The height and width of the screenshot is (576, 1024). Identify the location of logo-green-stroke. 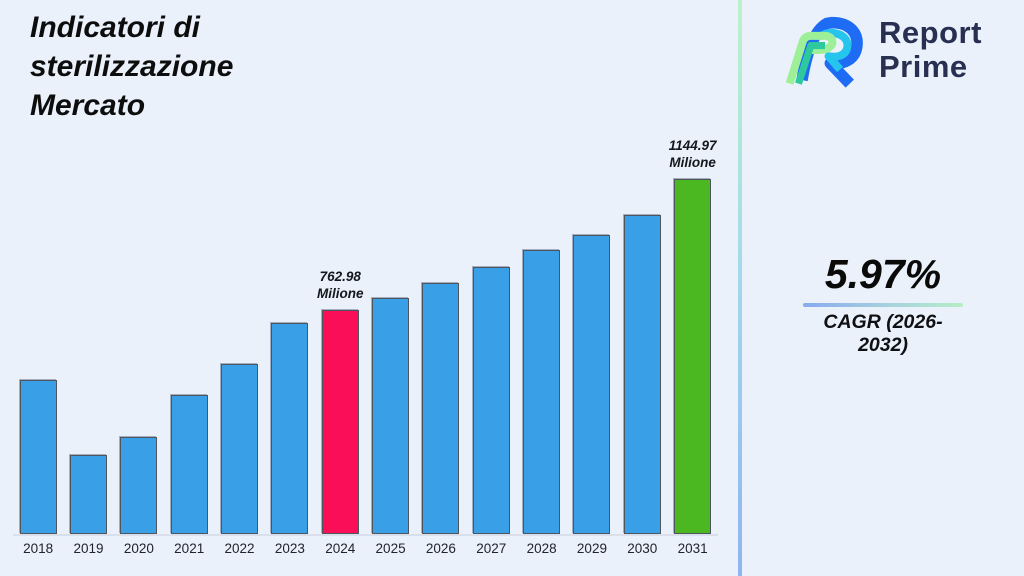
(811, 58).